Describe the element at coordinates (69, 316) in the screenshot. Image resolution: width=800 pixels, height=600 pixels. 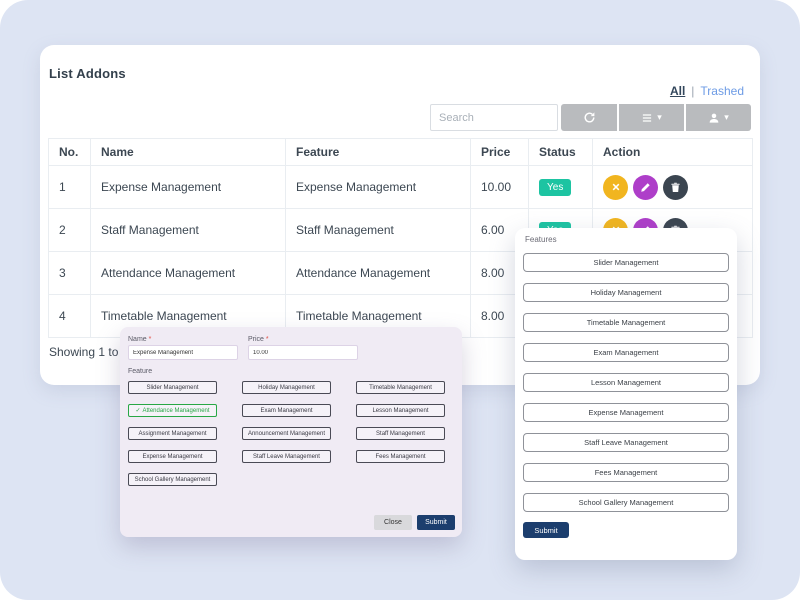
I see `cell-no: 4` at that location.